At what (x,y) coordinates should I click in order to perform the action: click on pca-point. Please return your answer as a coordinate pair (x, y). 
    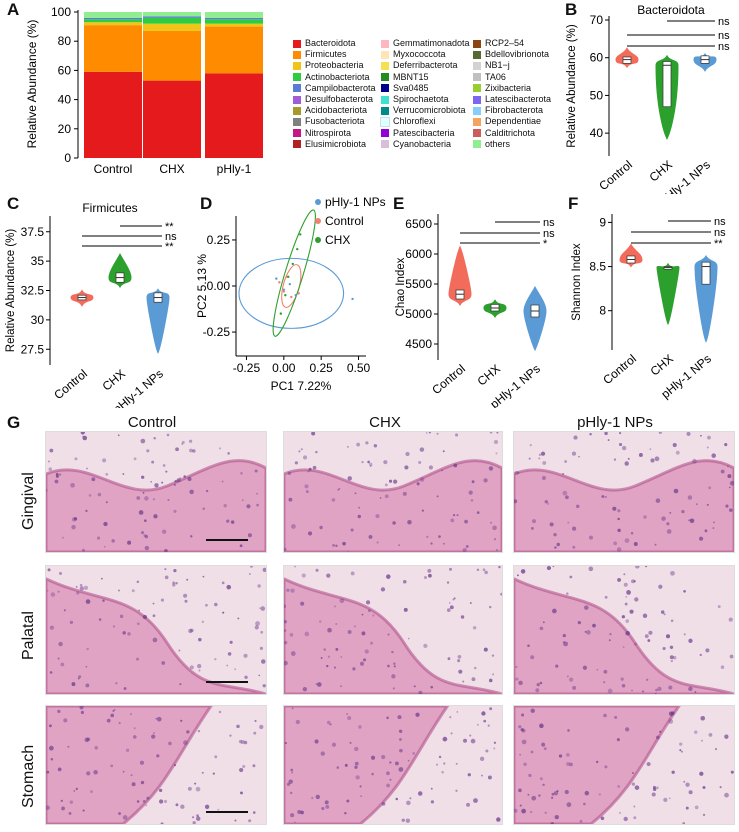
    Looking at the image, I should click on (352, 299).